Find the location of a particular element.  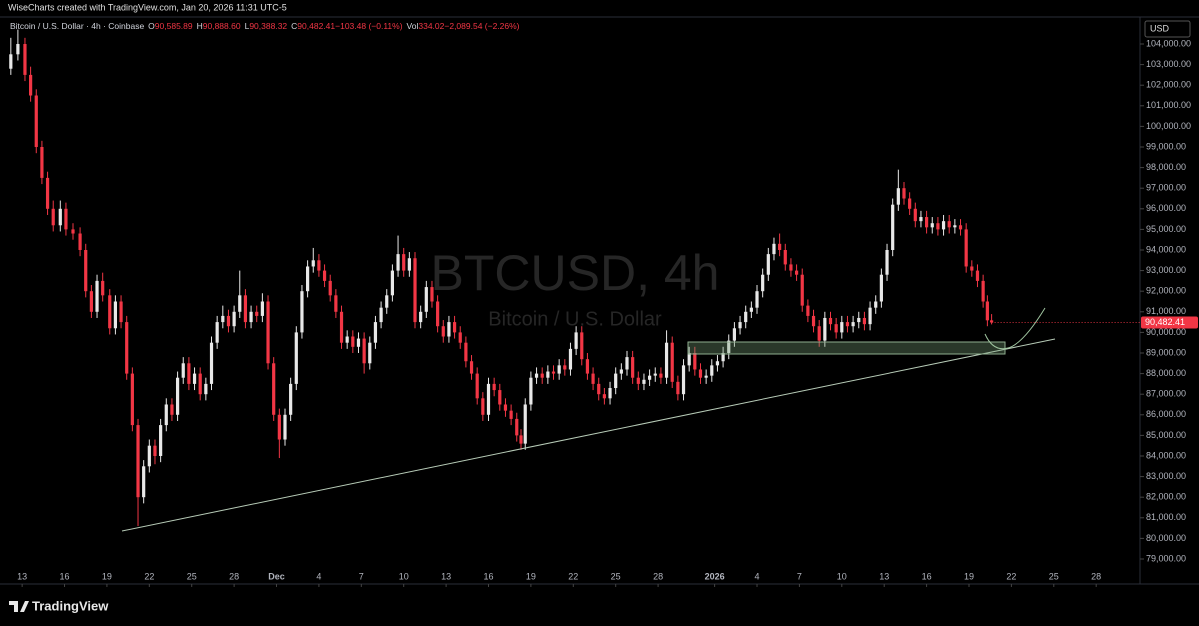

y-tick-label: 103,000.00 is located at coordinates (1168, 64).